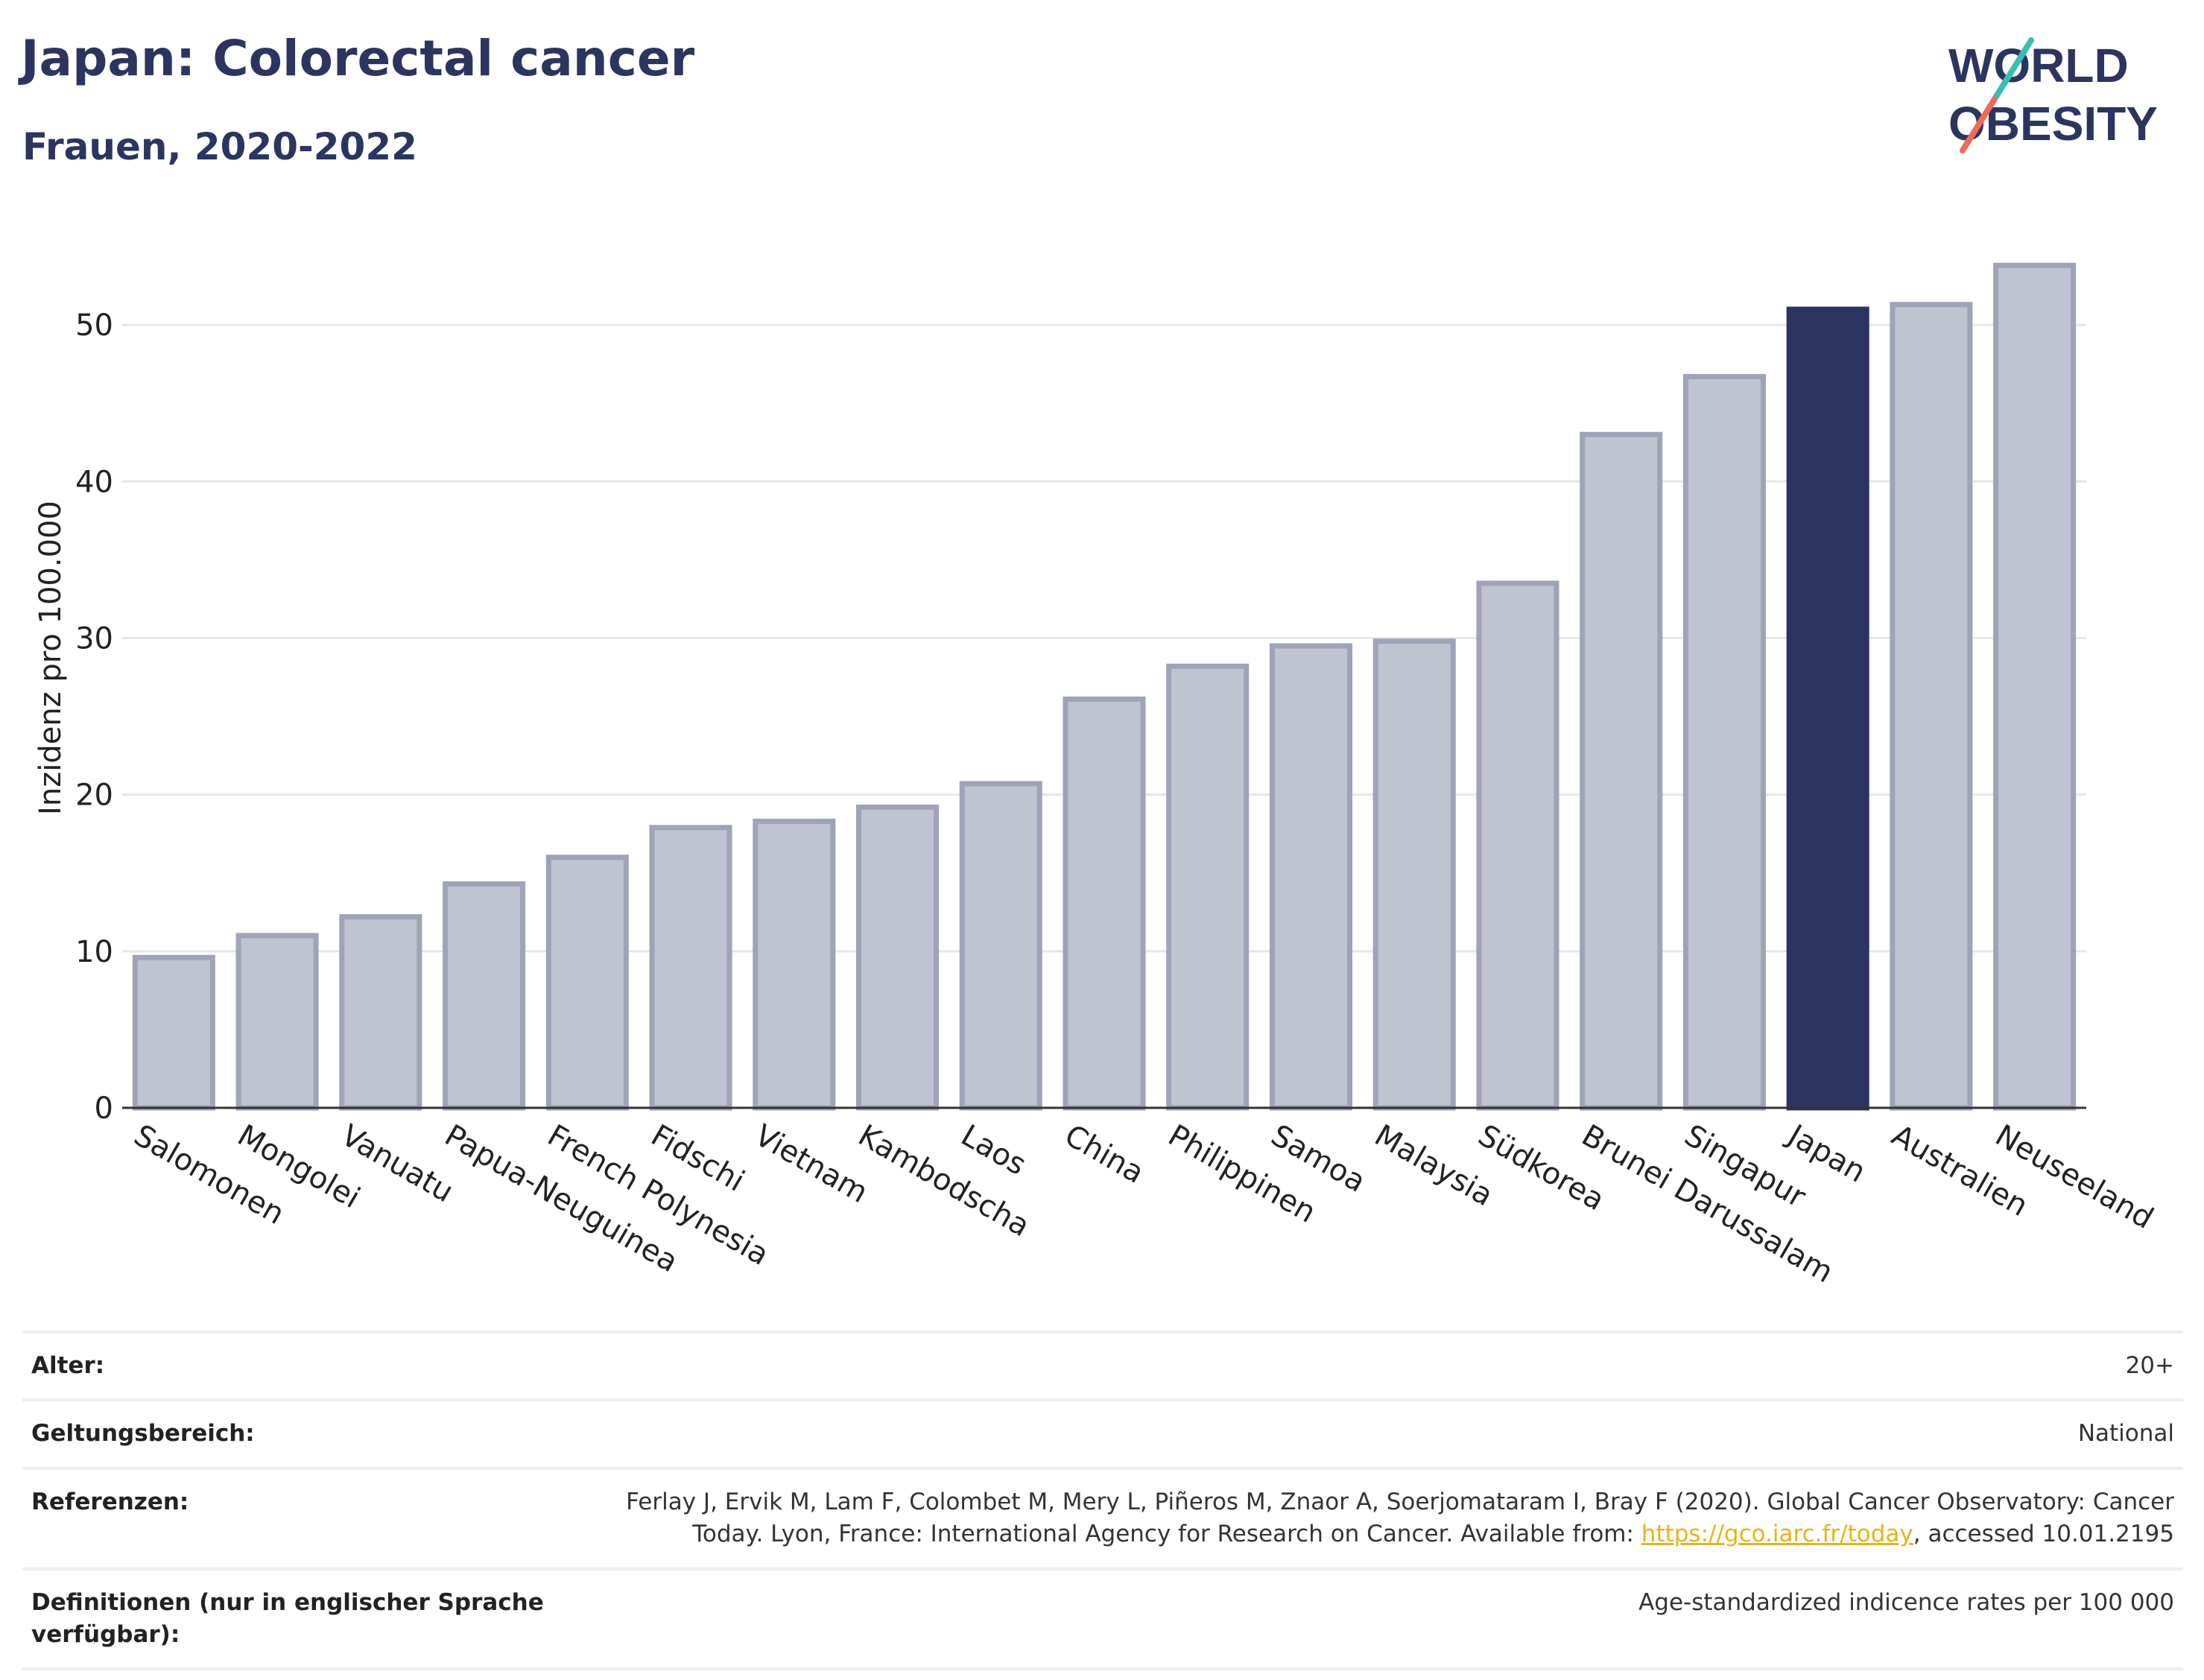 The image size is (2204, 1680). I want to click on bar-laos, so click(1000, 946).